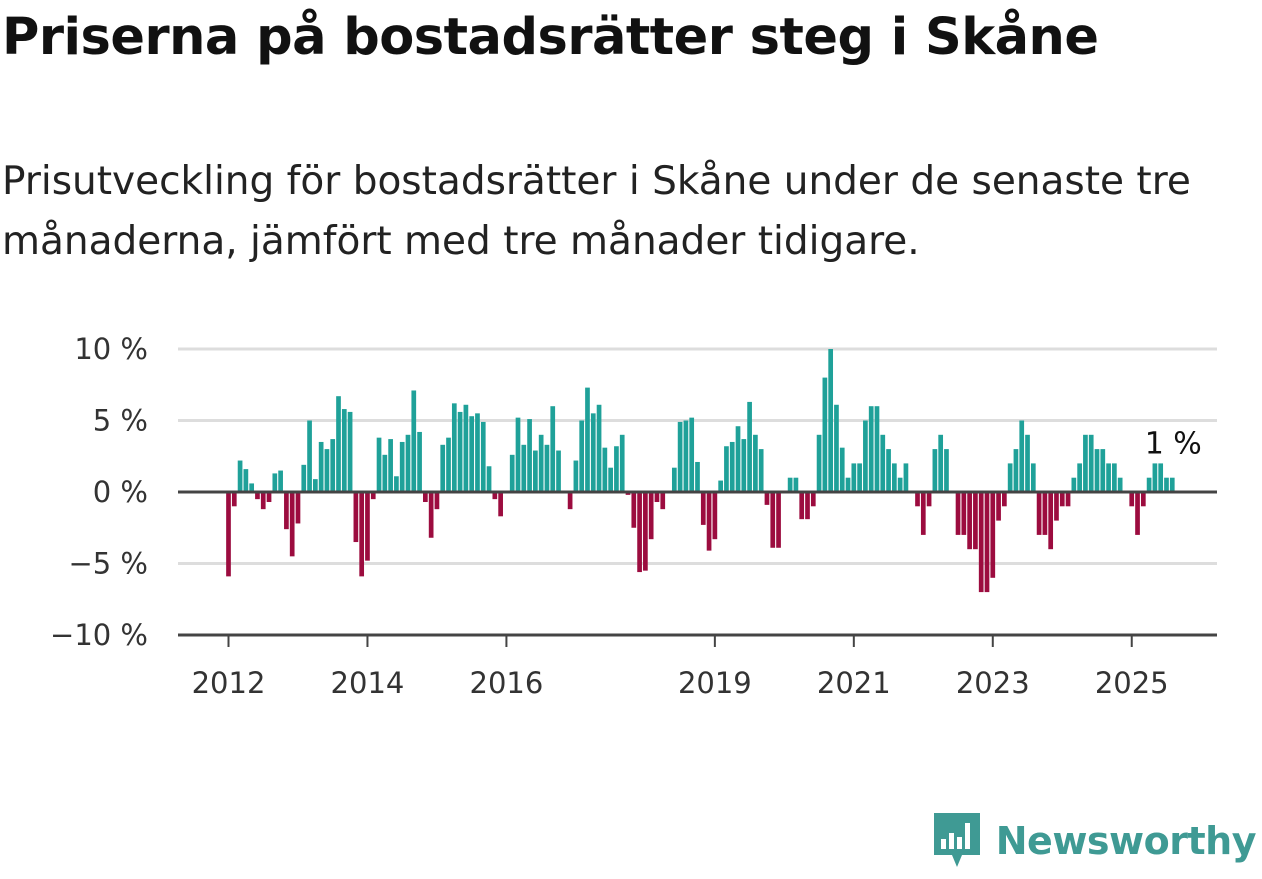 This screenshot has width=1262, height=879. I want to click on y-tick-label: 0 %, so click(120, 492).